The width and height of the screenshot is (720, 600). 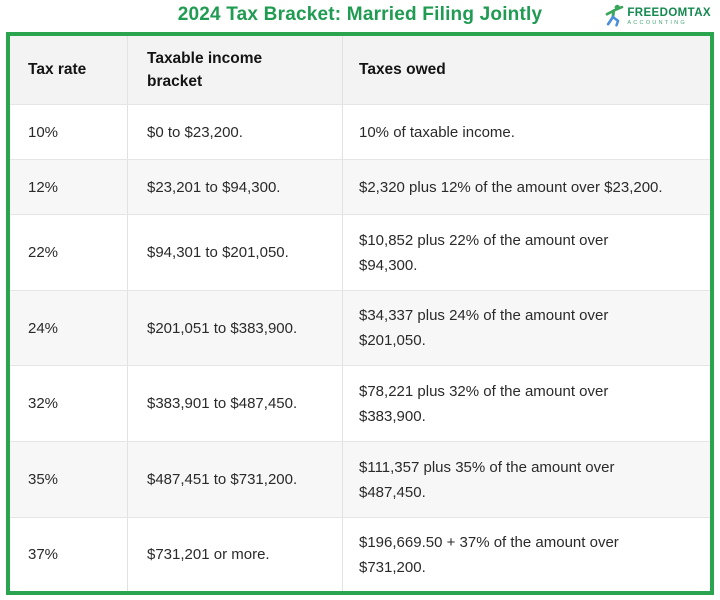 I want to click on tax-rate-cell: 12%, so click(x=69, y=187).